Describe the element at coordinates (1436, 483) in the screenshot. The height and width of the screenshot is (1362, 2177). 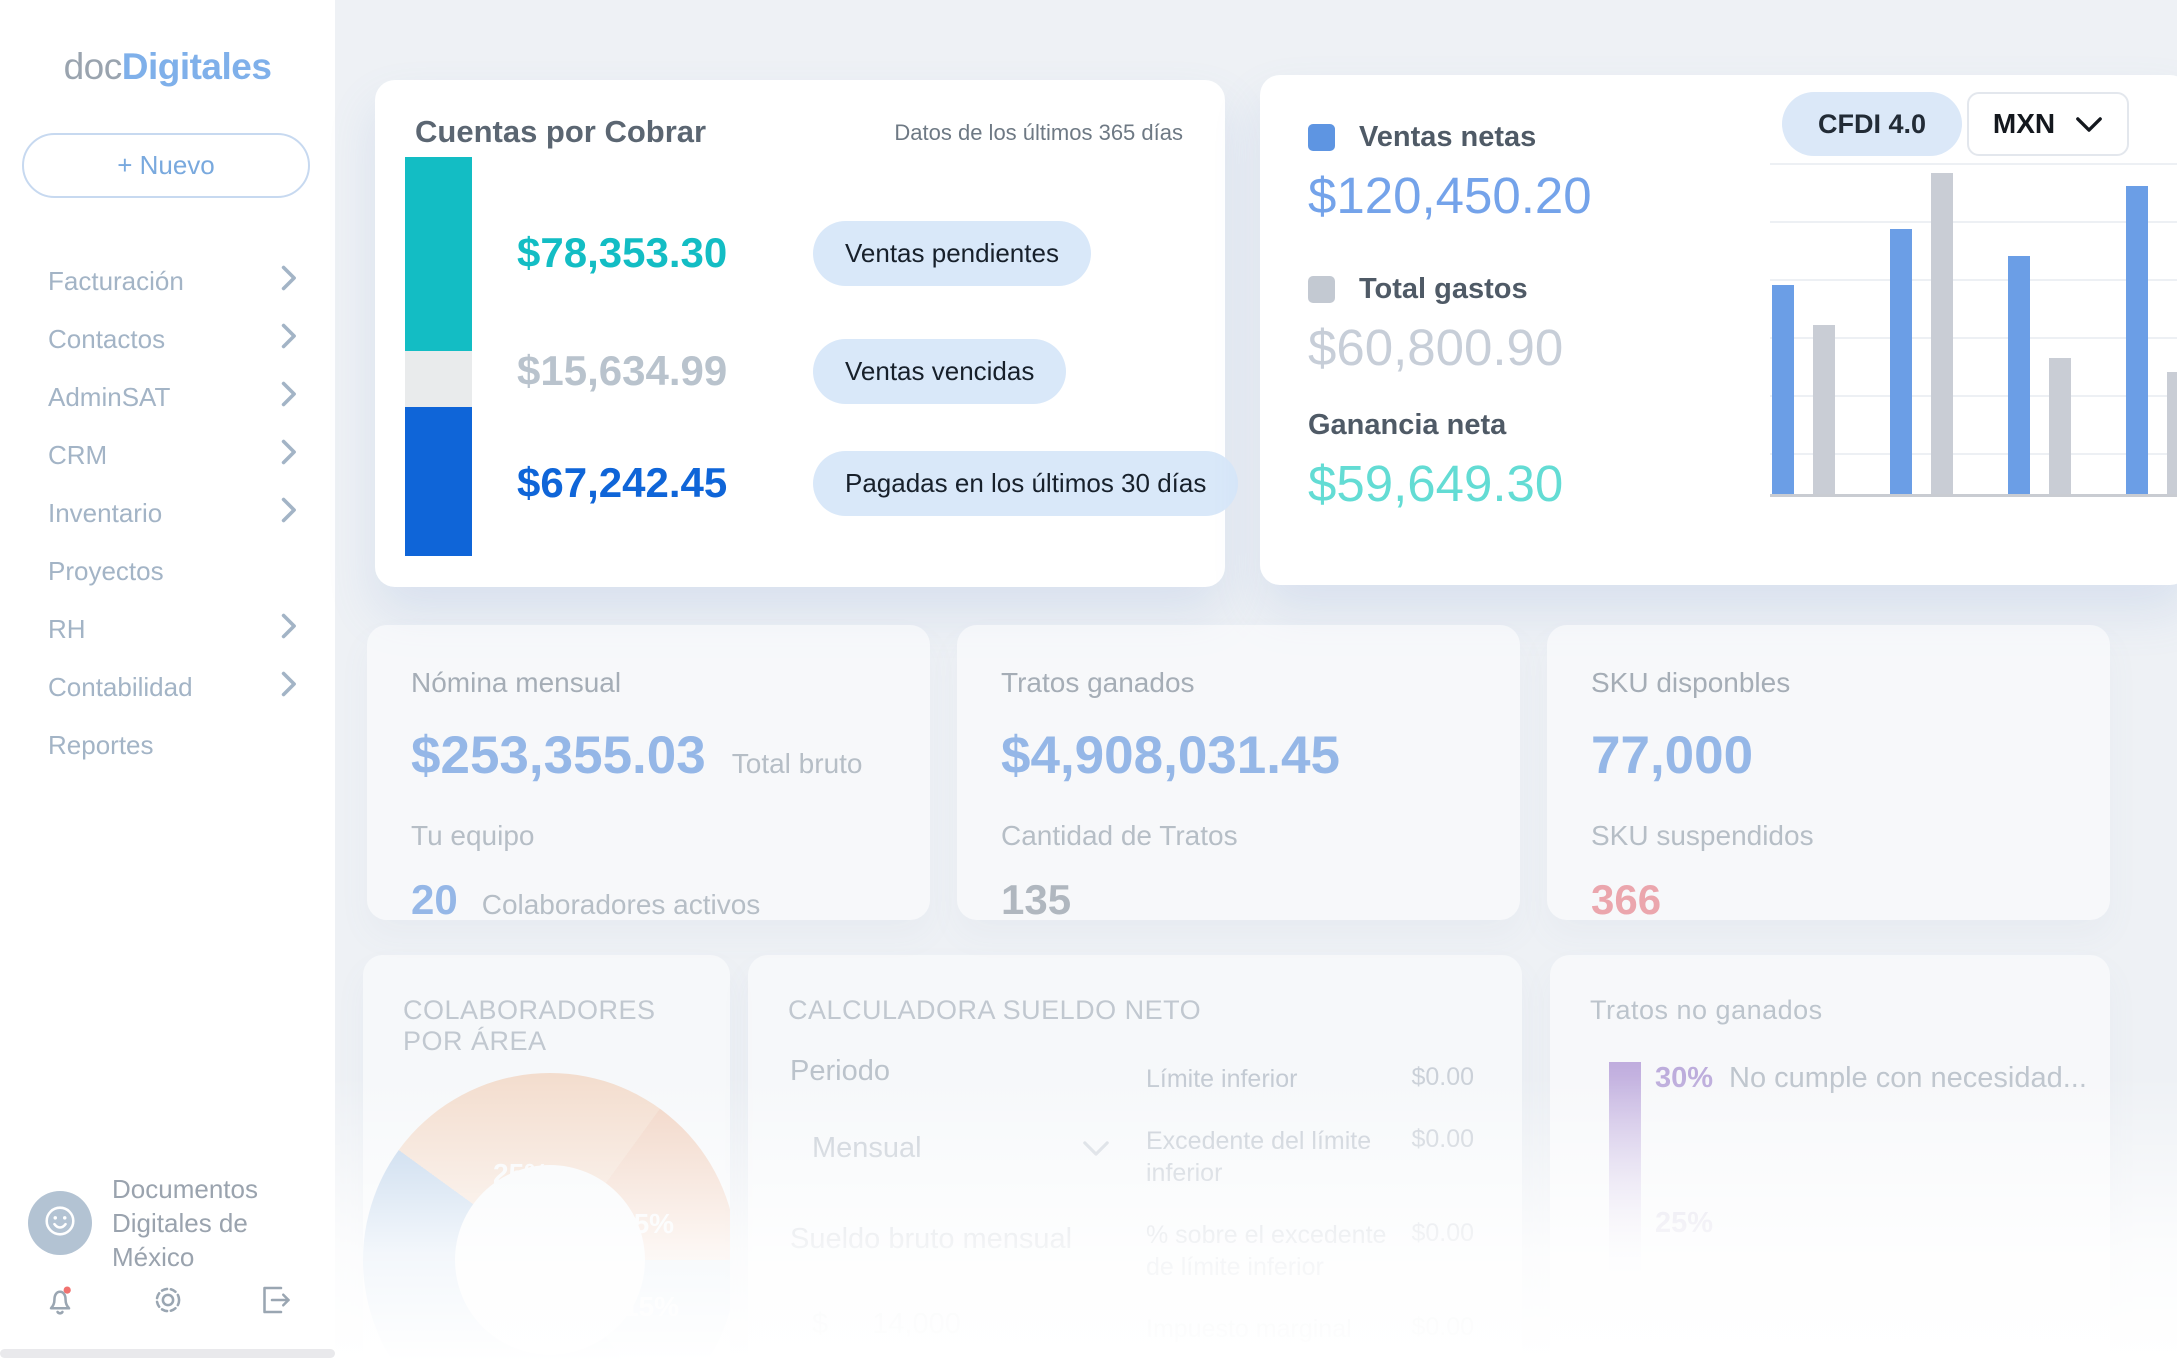
I see `ganancia-neta-value: $59,649.30` at that location.